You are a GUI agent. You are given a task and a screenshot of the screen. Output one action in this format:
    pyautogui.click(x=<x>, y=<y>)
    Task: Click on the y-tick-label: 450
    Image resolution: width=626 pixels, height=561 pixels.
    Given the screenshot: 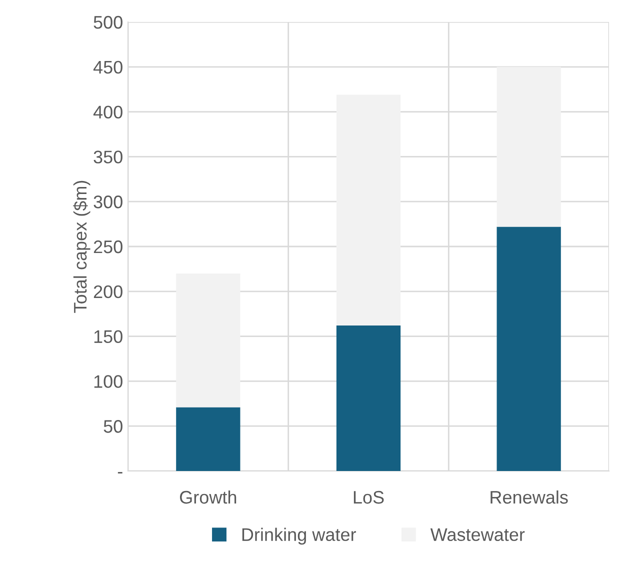 What is the action you would take?
    pyautogui.click(x=107, y=67)
    